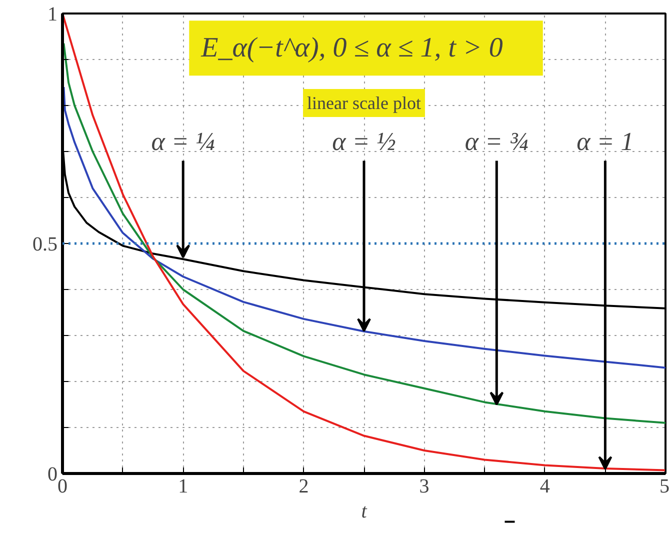 The height and width of the screenshot is (533, 669). Describe the element at coordinates (424, 487) in the screenshot. I see `x-tick-label: 3` at that location.